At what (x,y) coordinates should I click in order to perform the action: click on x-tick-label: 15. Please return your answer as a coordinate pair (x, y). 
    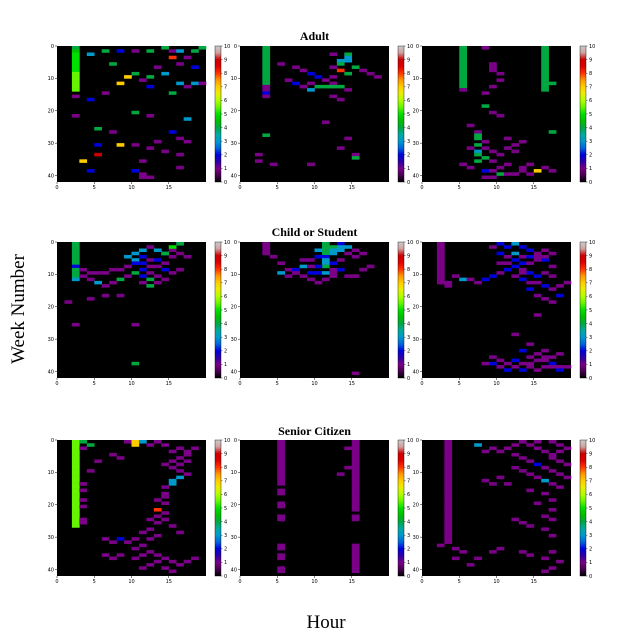
    Looking at the image, I should click on (534, 188).